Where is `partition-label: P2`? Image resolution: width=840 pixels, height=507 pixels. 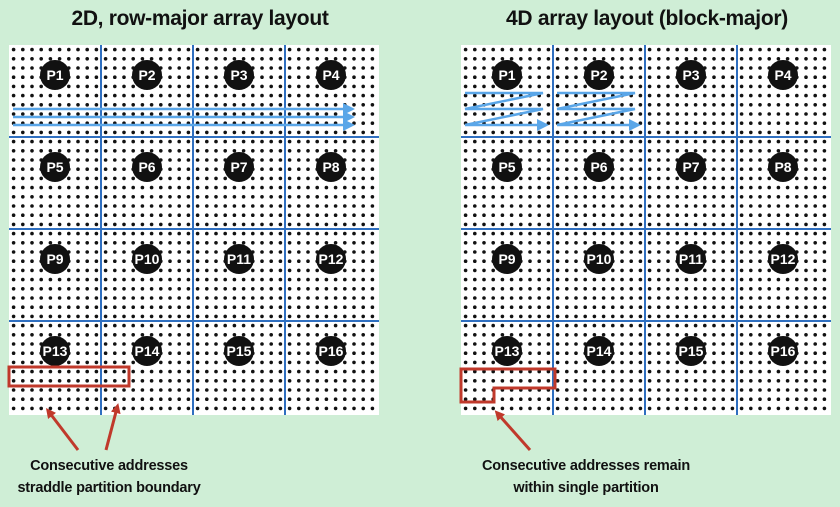 partition-label: P2 is located at coordinates (598, 75).